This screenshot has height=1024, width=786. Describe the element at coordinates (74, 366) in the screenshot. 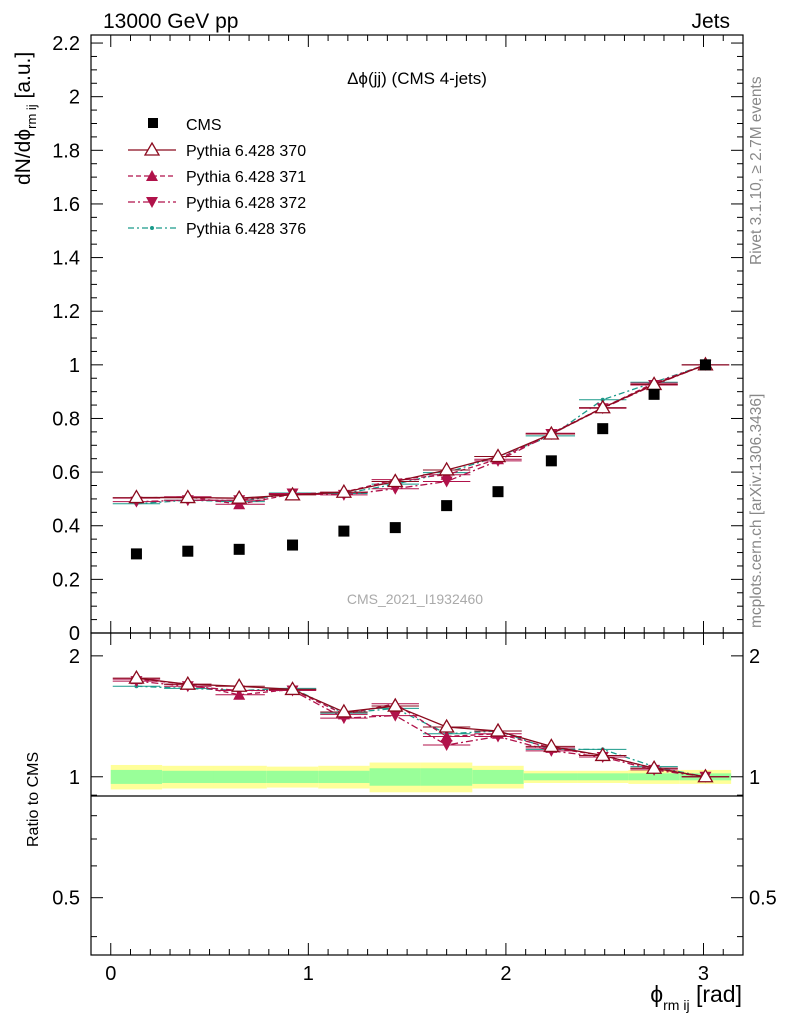

I see `upper-y-tick-label: 1` at that location.